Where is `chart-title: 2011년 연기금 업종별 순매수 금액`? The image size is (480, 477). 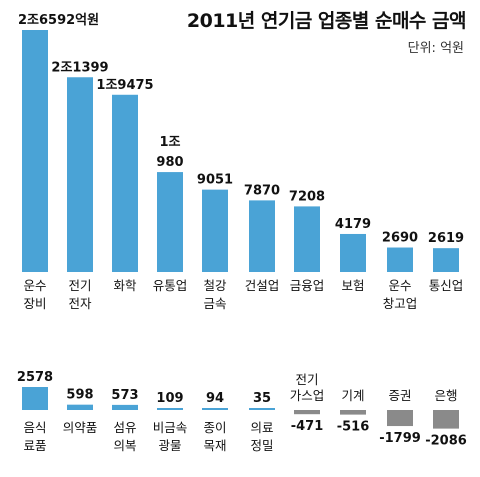 chart-title: 2011년 연기금 업종별 순매수 금액 is located at coordinates (326, 21).